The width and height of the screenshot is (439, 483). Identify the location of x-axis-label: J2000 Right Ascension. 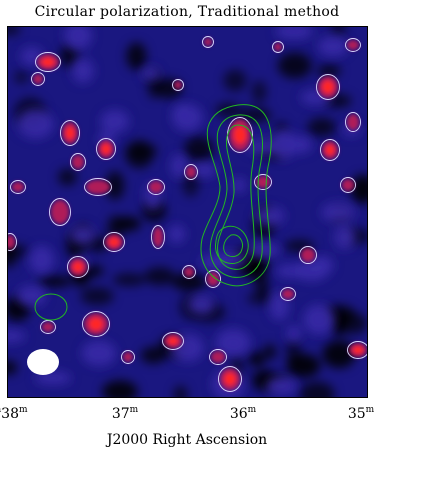
(187, 440).